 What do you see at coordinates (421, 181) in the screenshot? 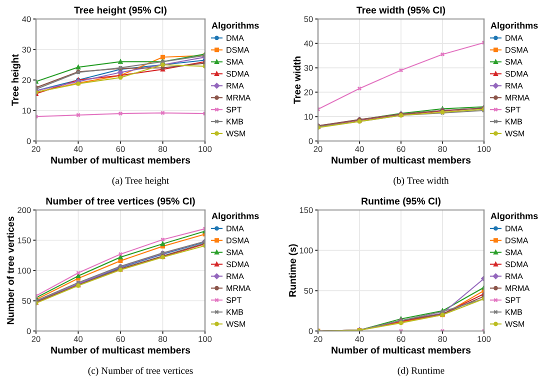
I see `text: (b) Tree width` at bounding box center [421, 181].